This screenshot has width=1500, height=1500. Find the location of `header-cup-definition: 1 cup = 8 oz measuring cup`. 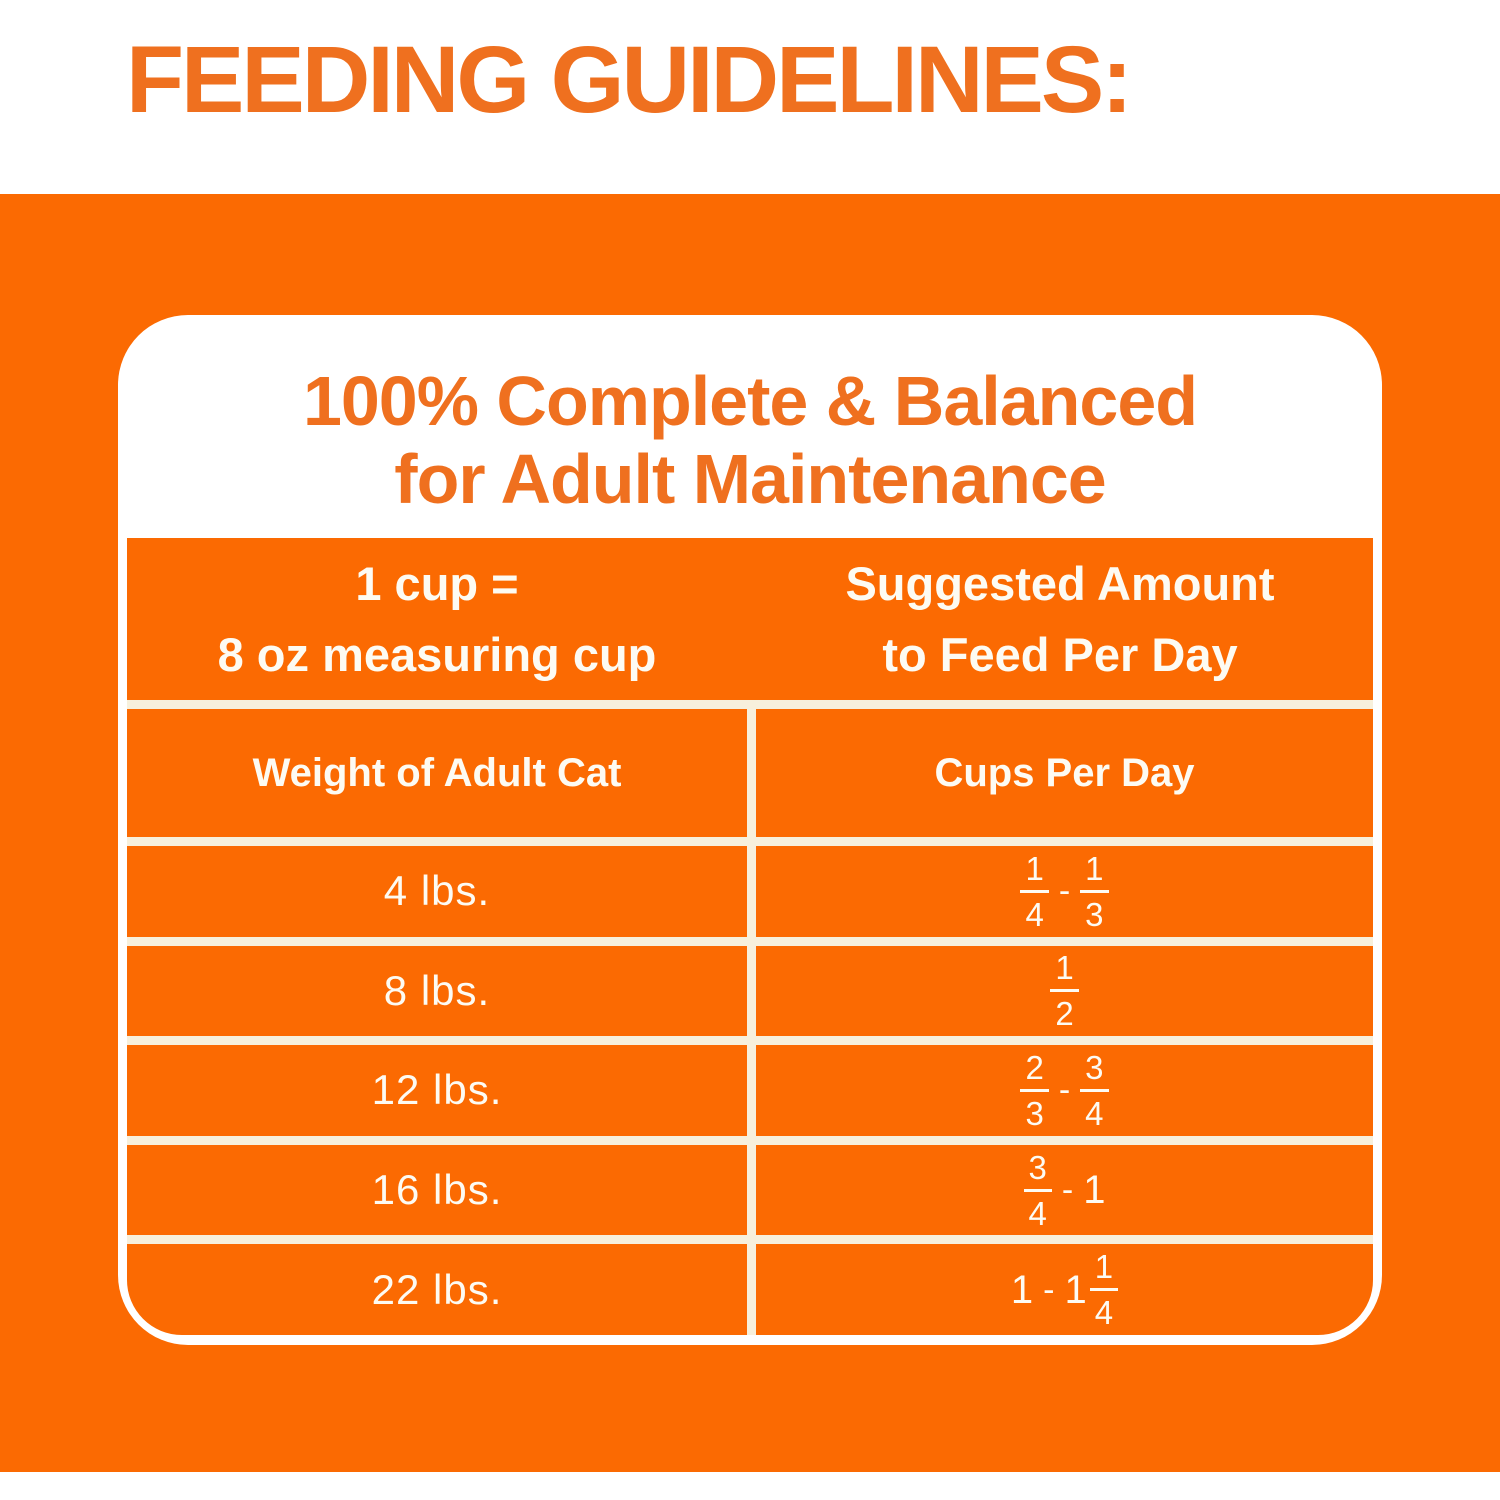

header-cup-definition: 1 cup = 8 oz measuring cup is located at coordinates (437, 619).